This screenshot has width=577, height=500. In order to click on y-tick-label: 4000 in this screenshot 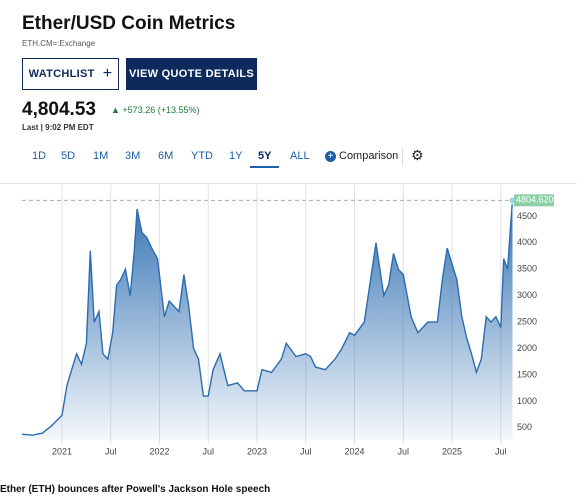, I will do `click(527, 242)`.